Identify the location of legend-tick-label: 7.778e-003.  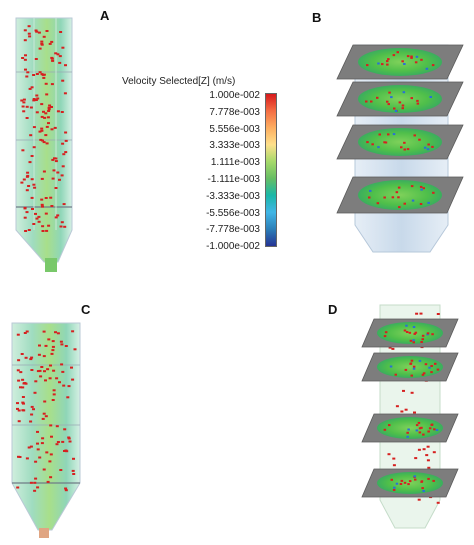
(234, 112).